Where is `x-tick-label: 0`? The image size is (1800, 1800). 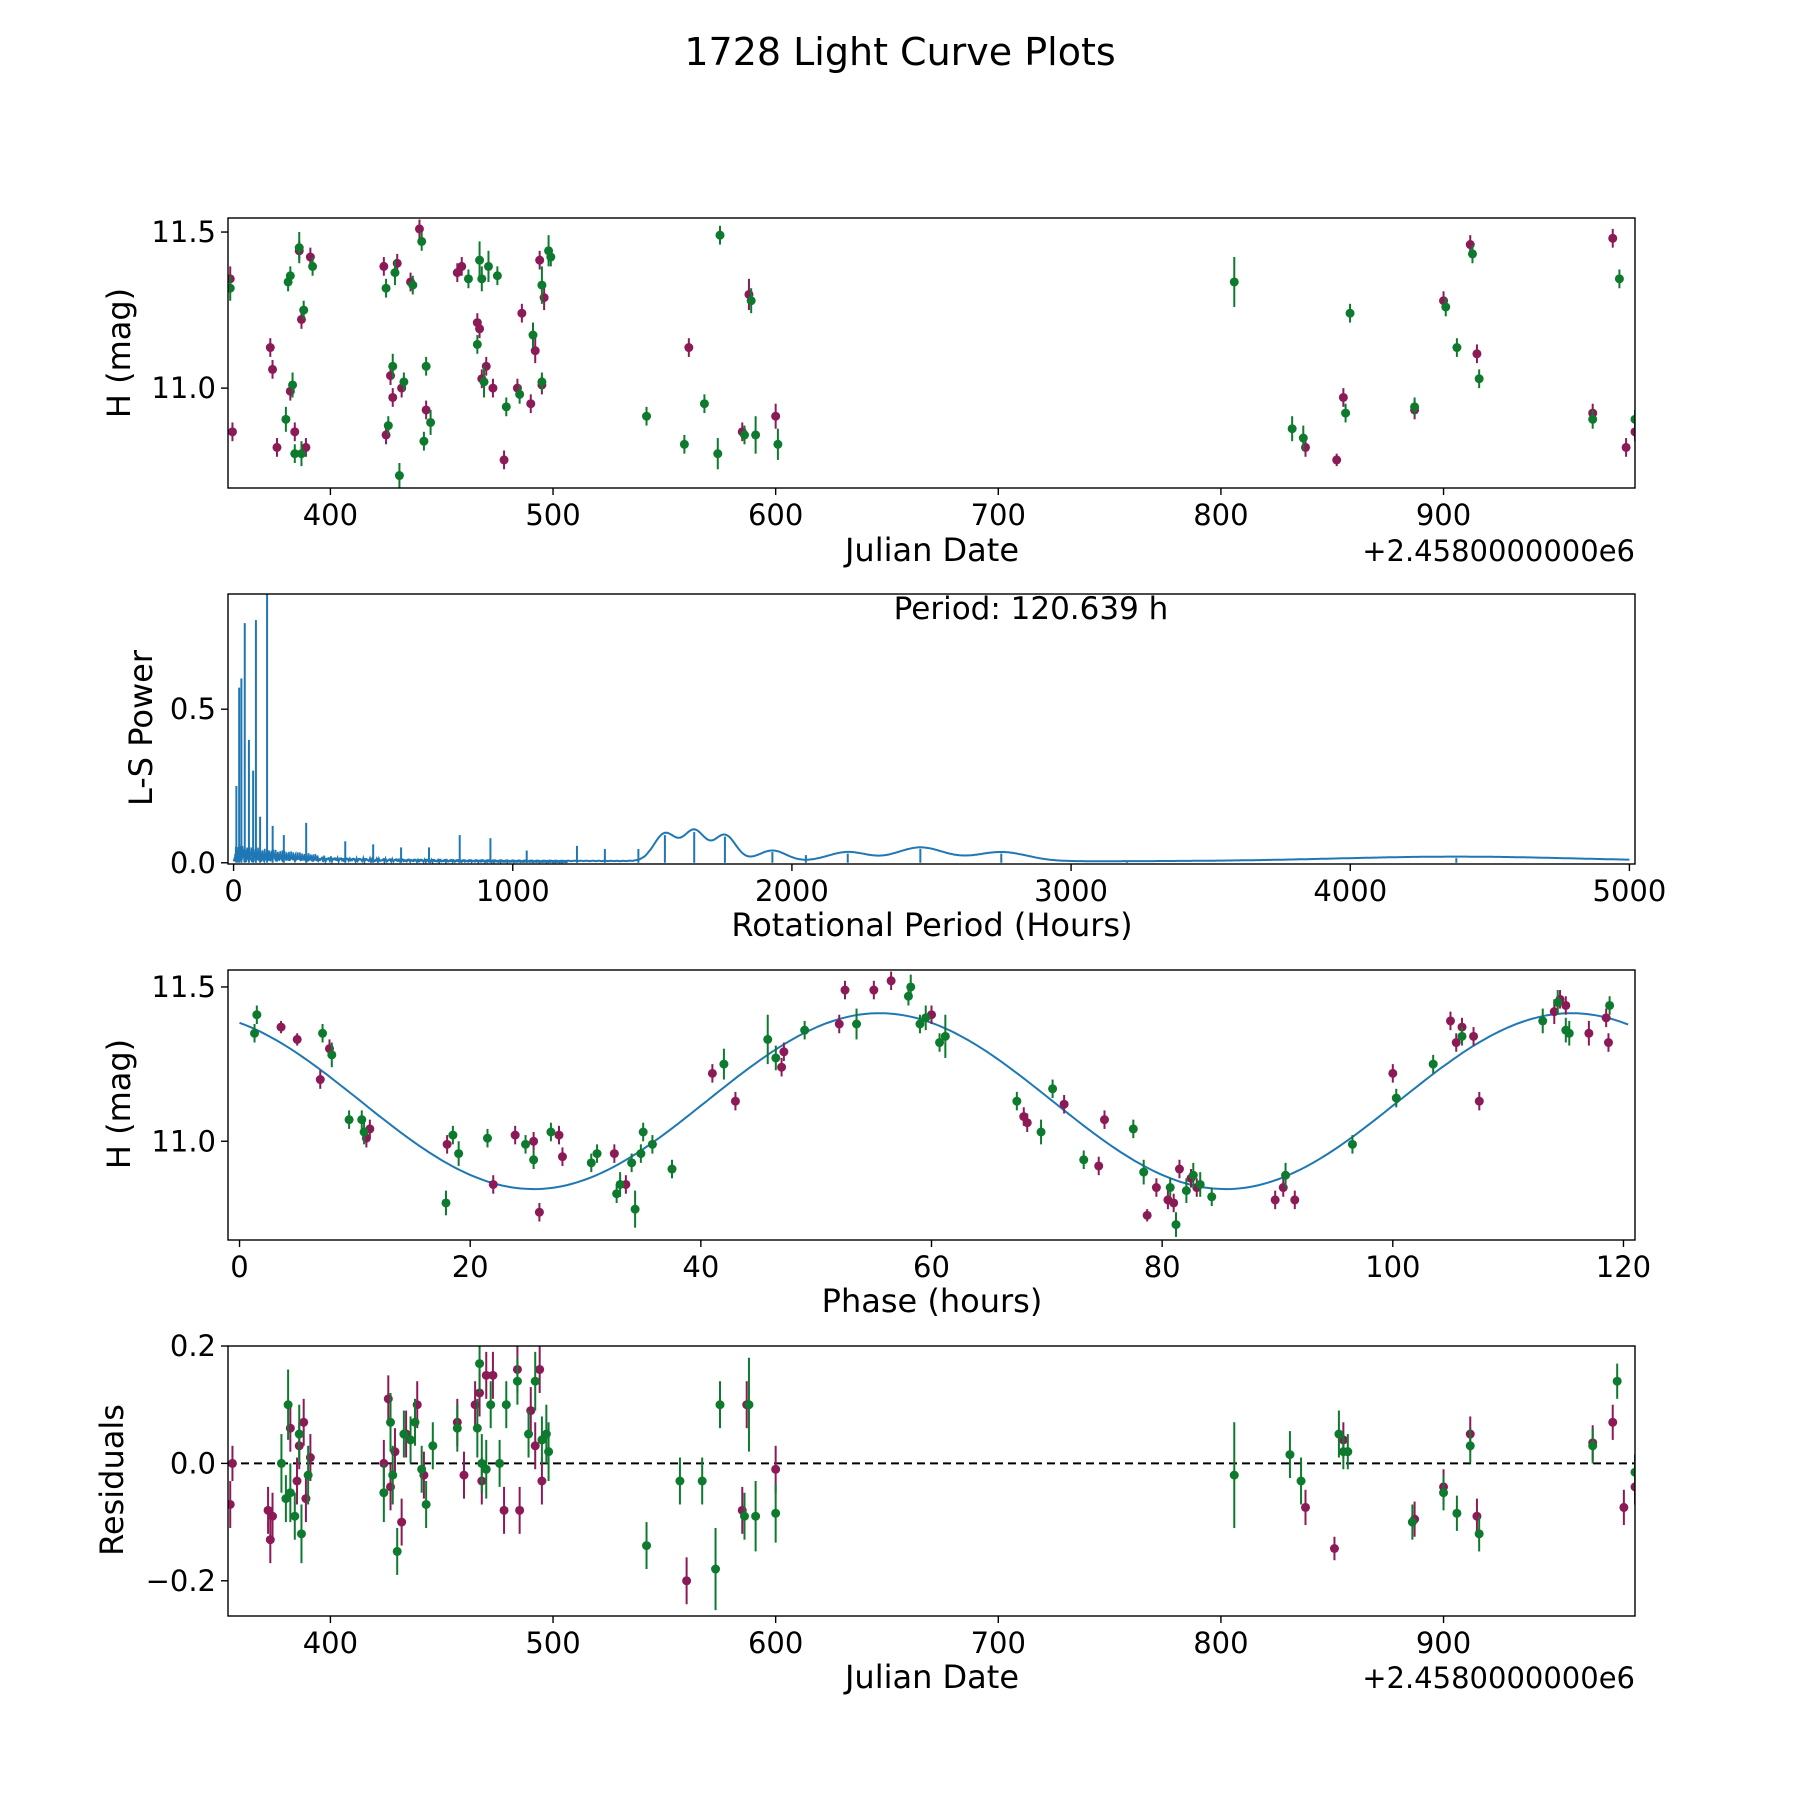 x-tick-label: 0 is located at coordinates (233, 891).